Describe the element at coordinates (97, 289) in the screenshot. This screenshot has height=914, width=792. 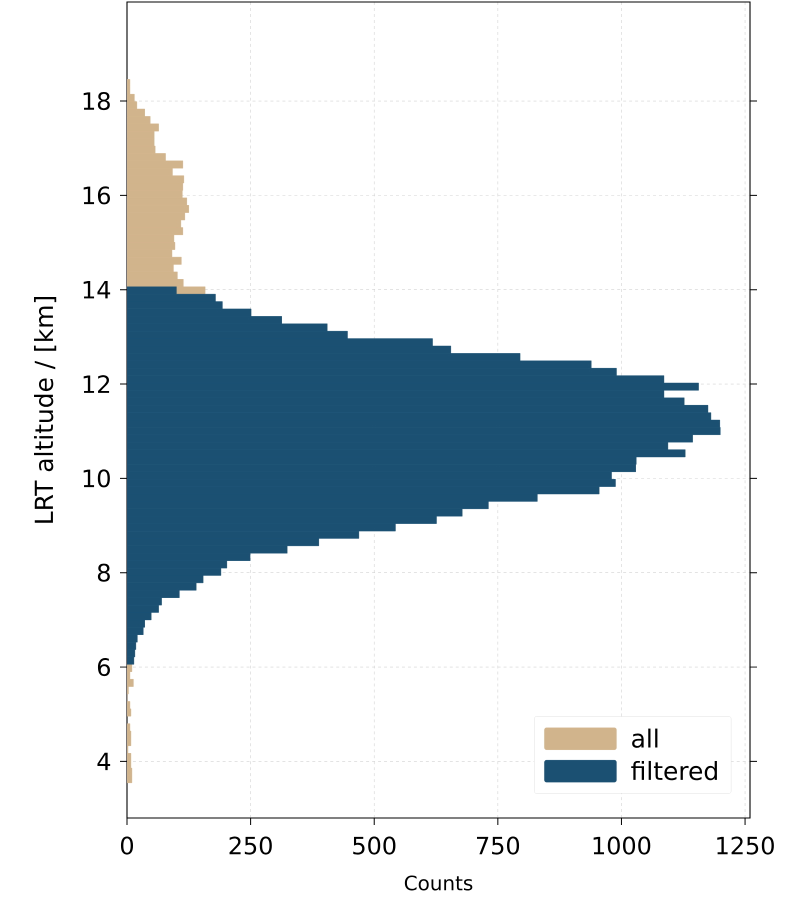
I see `y-tick-label: 14` at that location.